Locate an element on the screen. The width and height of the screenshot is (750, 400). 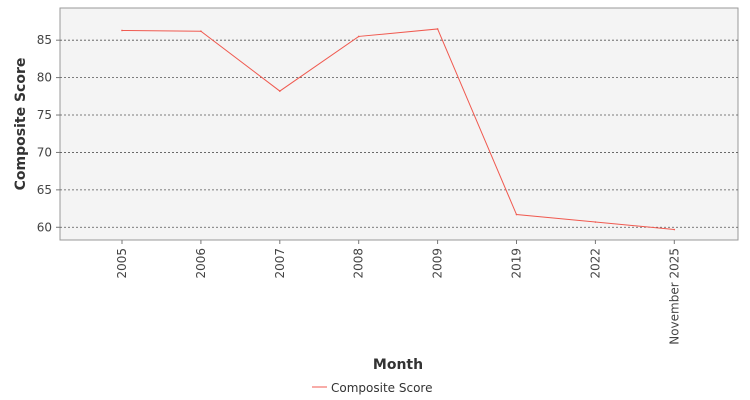
y-tick-label: 80 is located at coordinates (44, 78).